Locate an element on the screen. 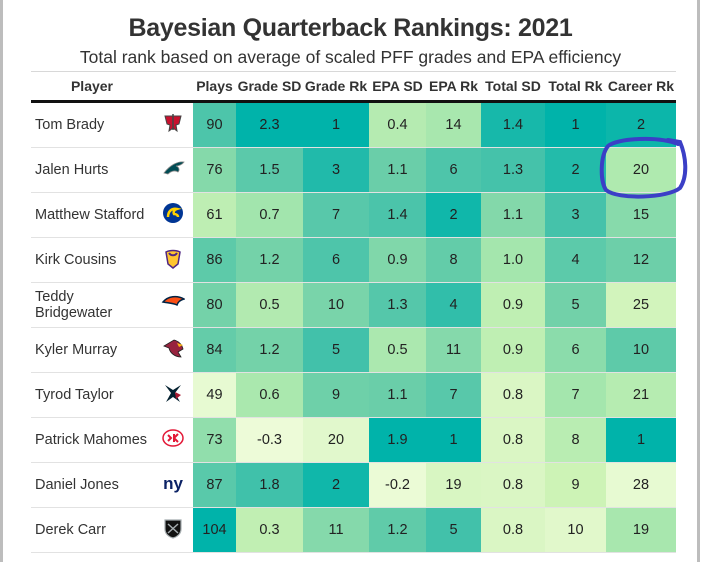  cell-total-rk: 4 is located at coordinates (575, 260).